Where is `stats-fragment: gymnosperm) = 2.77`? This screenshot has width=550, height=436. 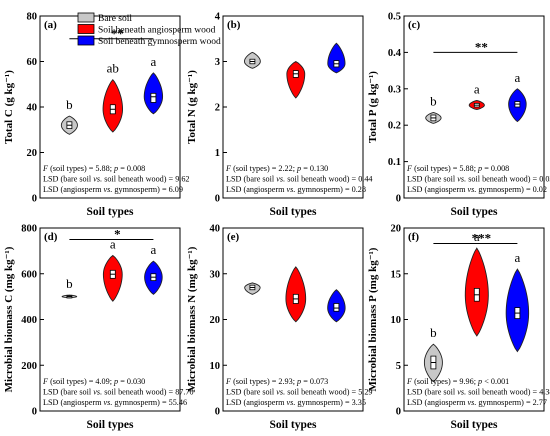
stats-fragment: gymnosperm) = 2.77 is located at coordinates (511, 402).